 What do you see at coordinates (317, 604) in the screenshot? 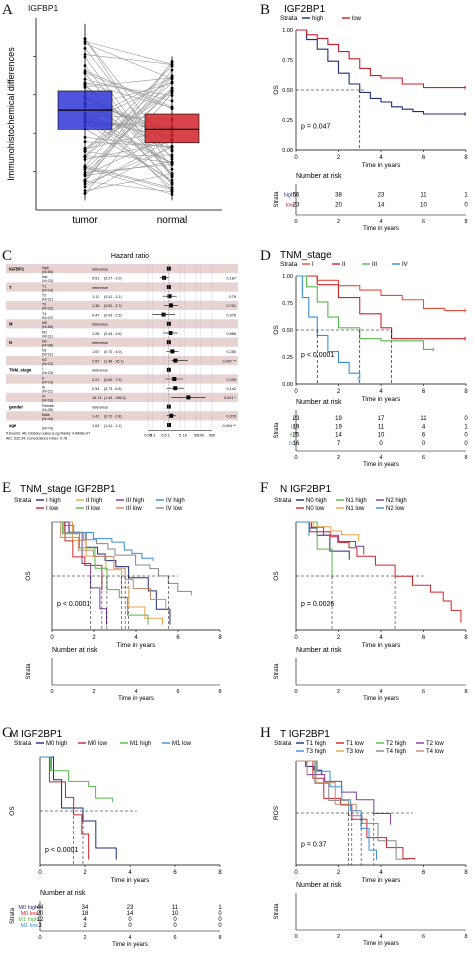
I see `p-value: p = 0.0026` at bounding box center [317, 604].